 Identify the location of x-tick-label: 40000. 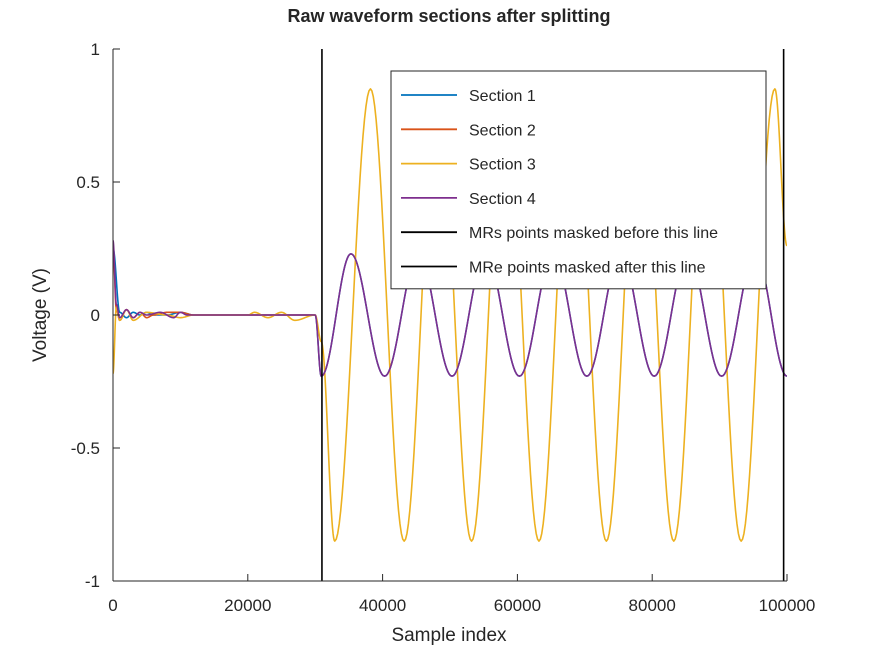
(382, 605).